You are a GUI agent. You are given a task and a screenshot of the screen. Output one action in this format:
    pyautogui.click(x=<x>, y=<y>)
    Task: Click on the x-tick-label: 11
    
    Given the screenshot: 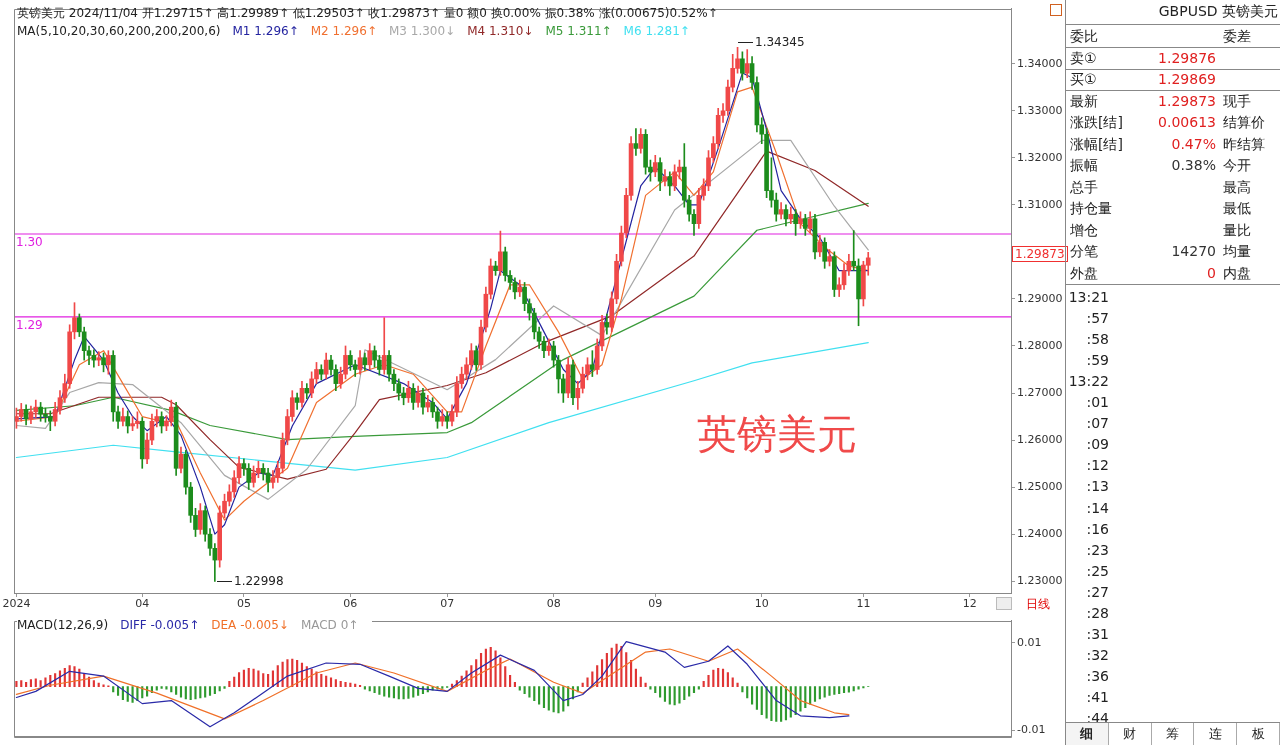 What is the action you would take?
    pyautogui.click(x=863, y=604)
    